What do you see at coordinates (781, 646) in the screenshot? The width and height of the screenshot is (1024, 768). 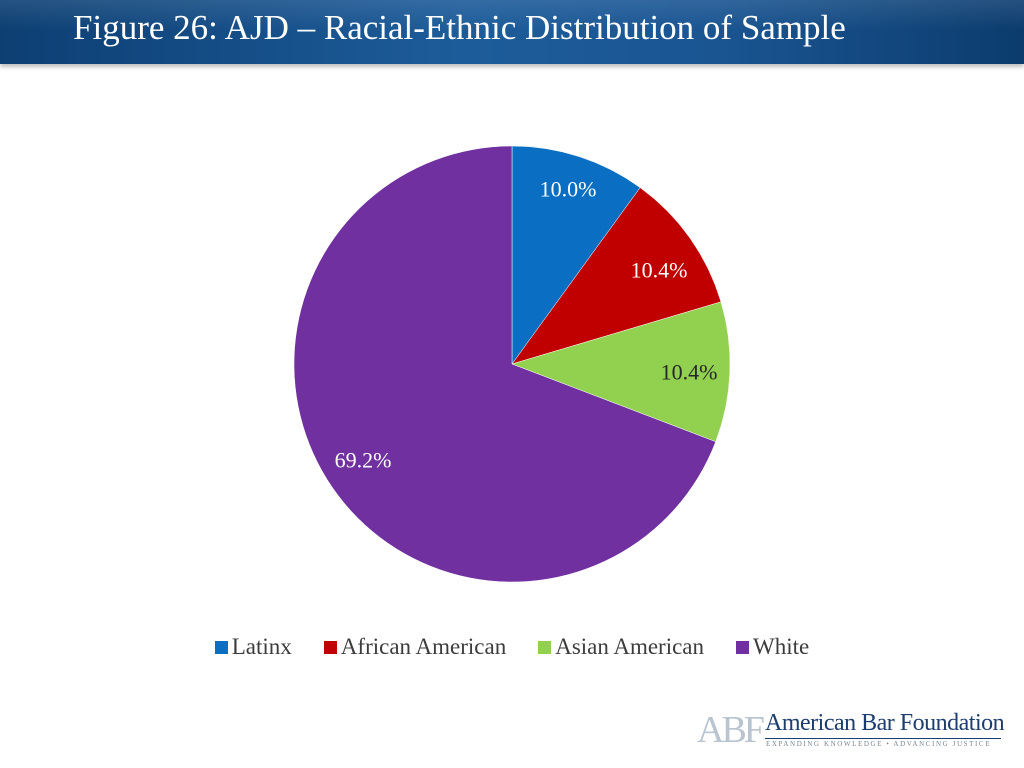 I see `legend-label: White` at bounding box center [781, 646].